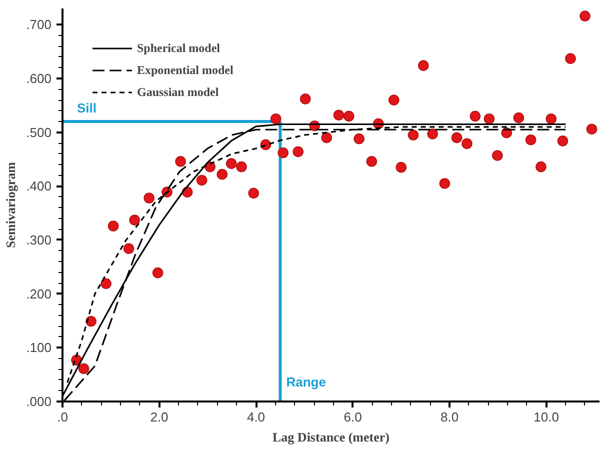  Describe the element at coordinates (87, 108) in the screenshot. I see `ref-line-label: Sill` at that location.